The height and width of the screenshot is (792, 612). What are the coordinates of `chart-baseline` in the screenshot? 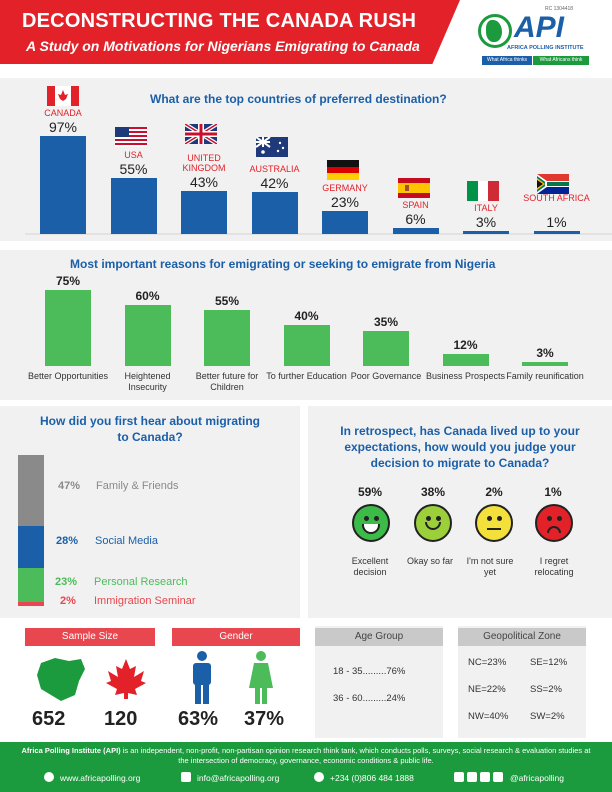 It's located at (318, 234).